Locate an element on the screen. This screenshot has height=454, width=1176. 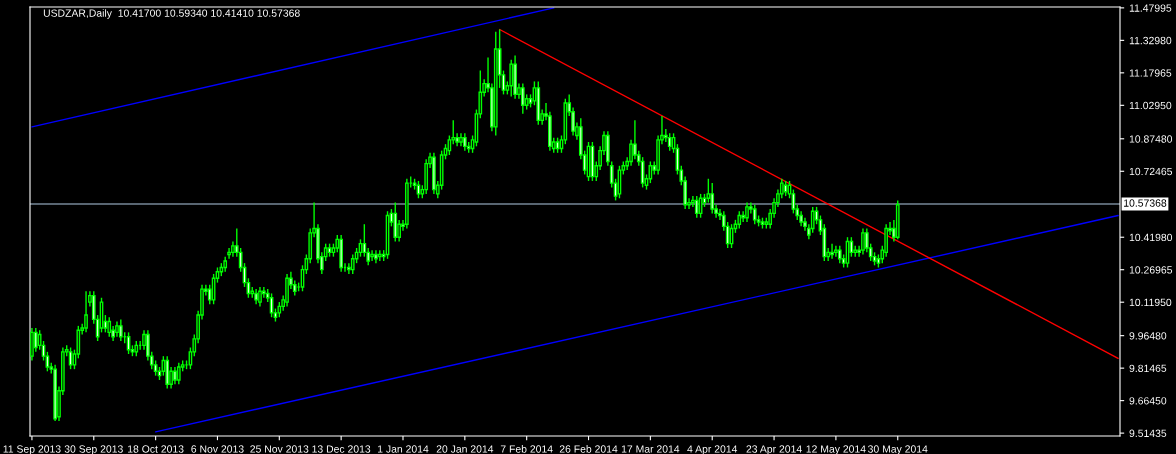
x-tick-label: 12 May 2014 is located at coordinates (836, 449).